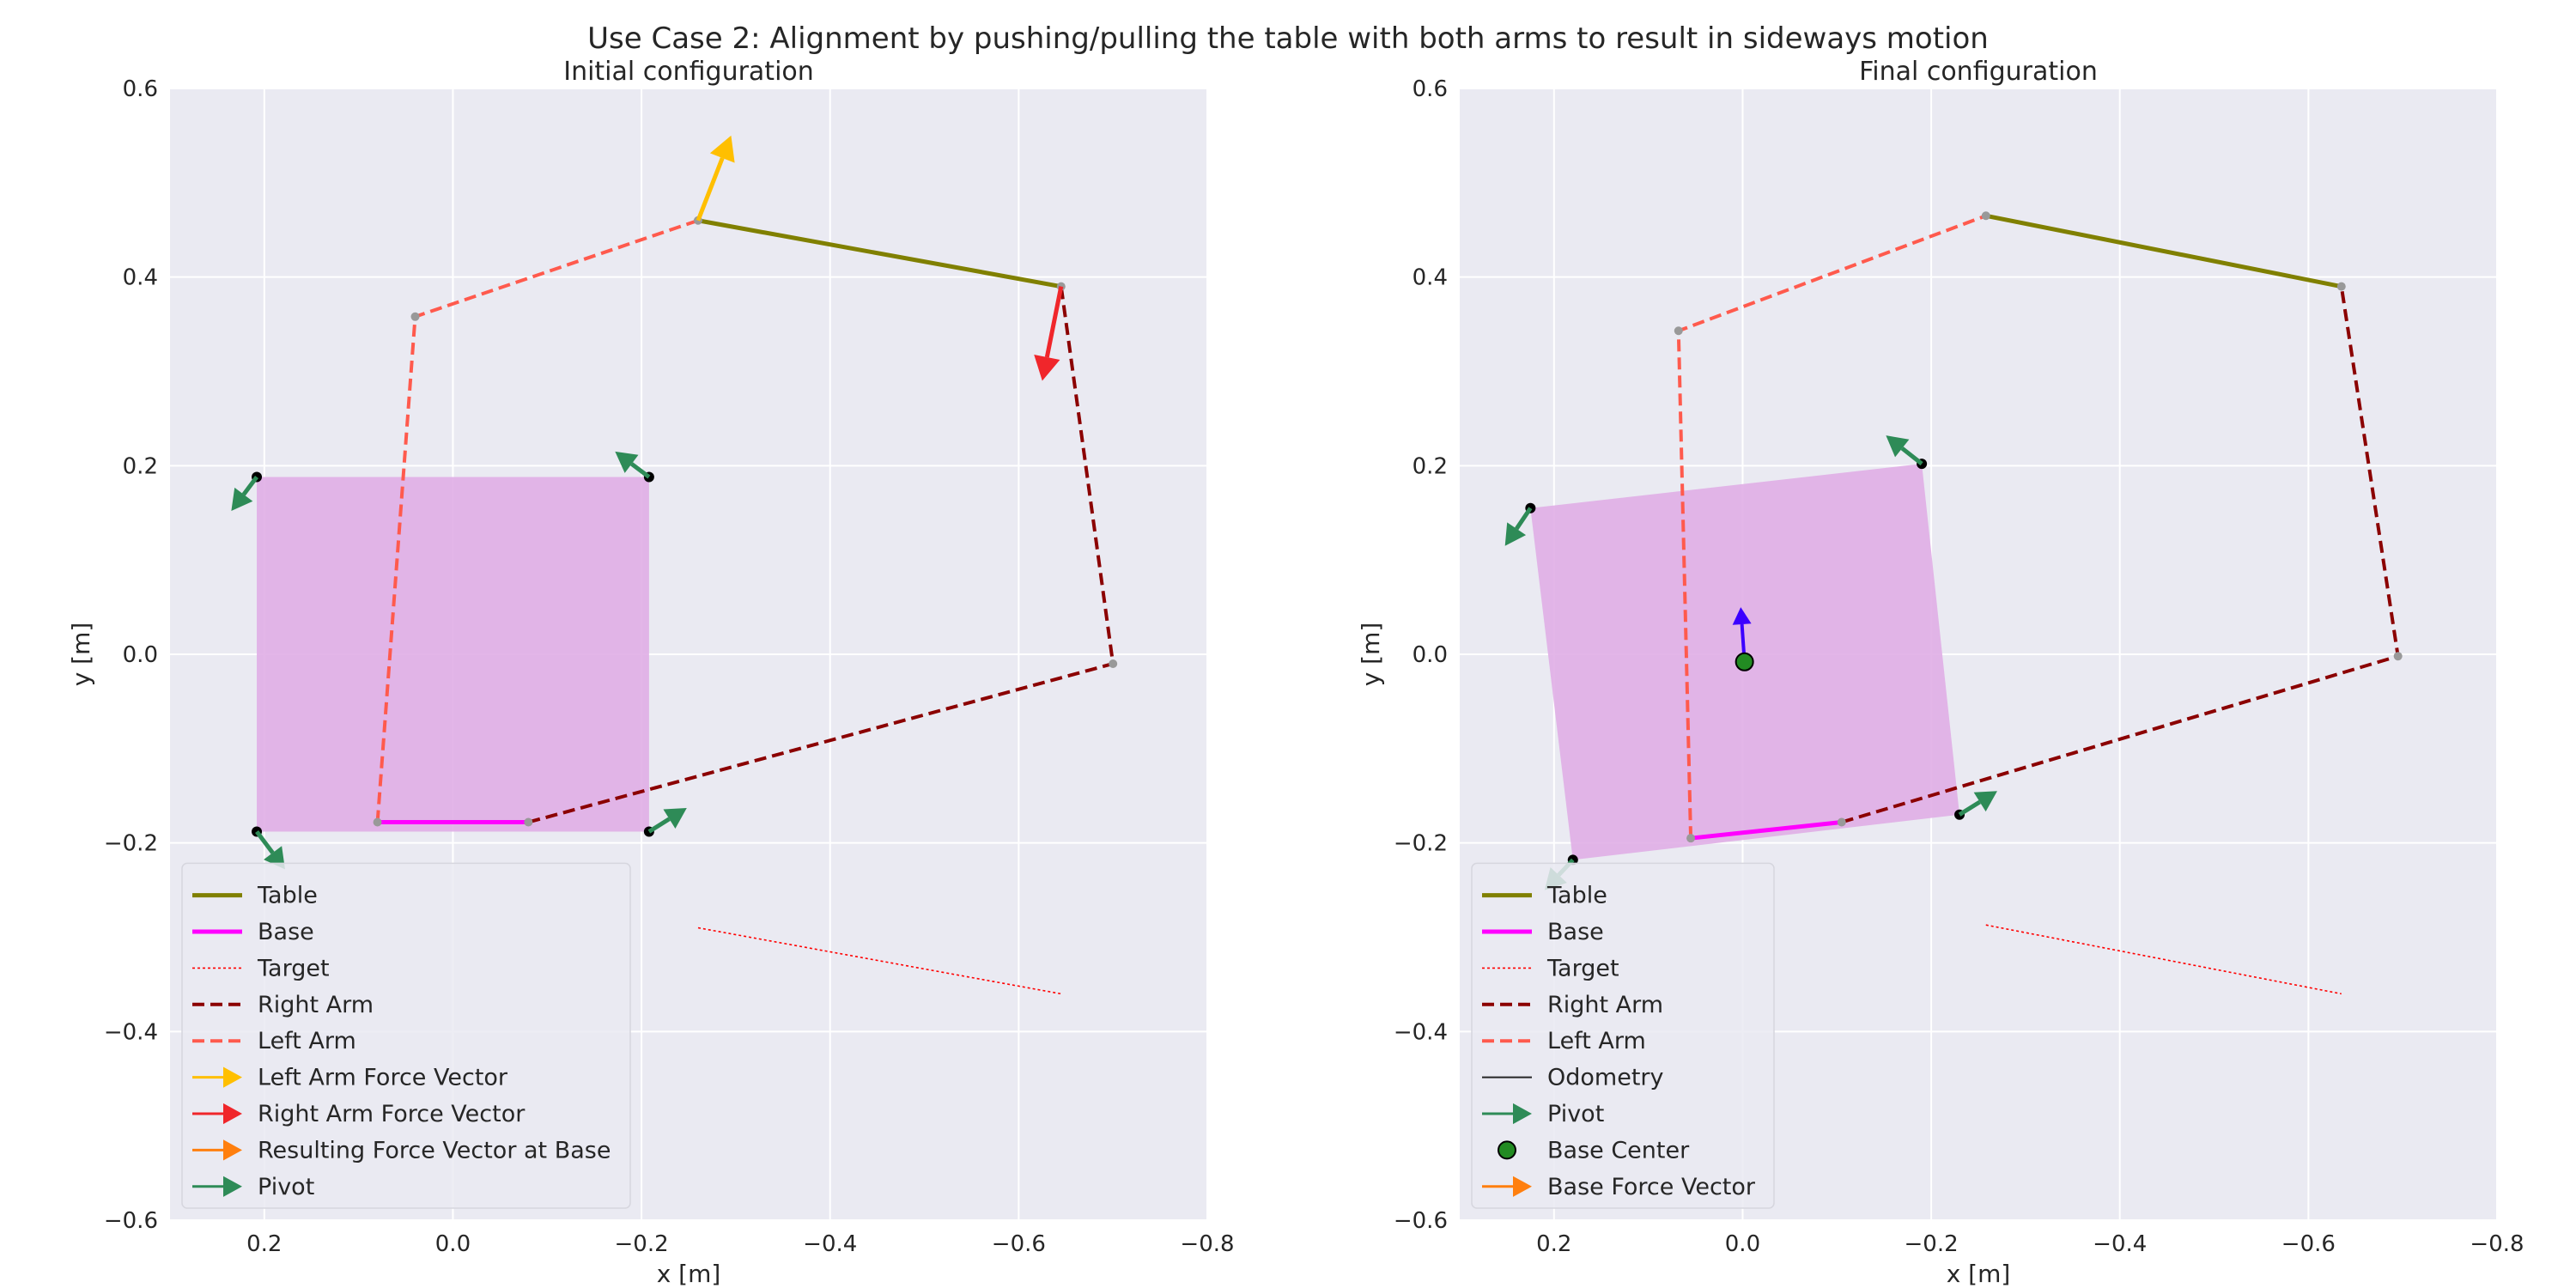 The height and width of the screenshot is (1288, 2576). I want to click on right-arm-force-vector-shaft, so click(1054, 322).